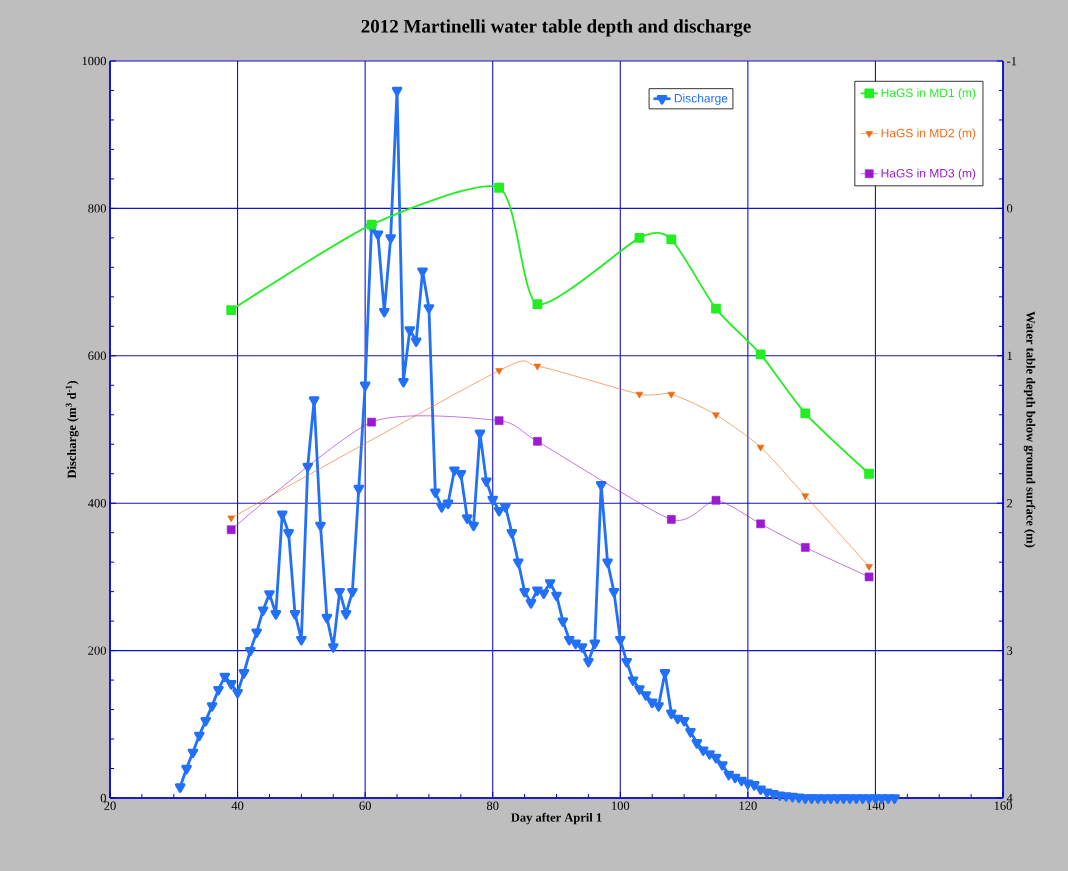 This screenshot has width=1068, height=871. I want to click on y2-tick-label: -1, so click(1012, 61).